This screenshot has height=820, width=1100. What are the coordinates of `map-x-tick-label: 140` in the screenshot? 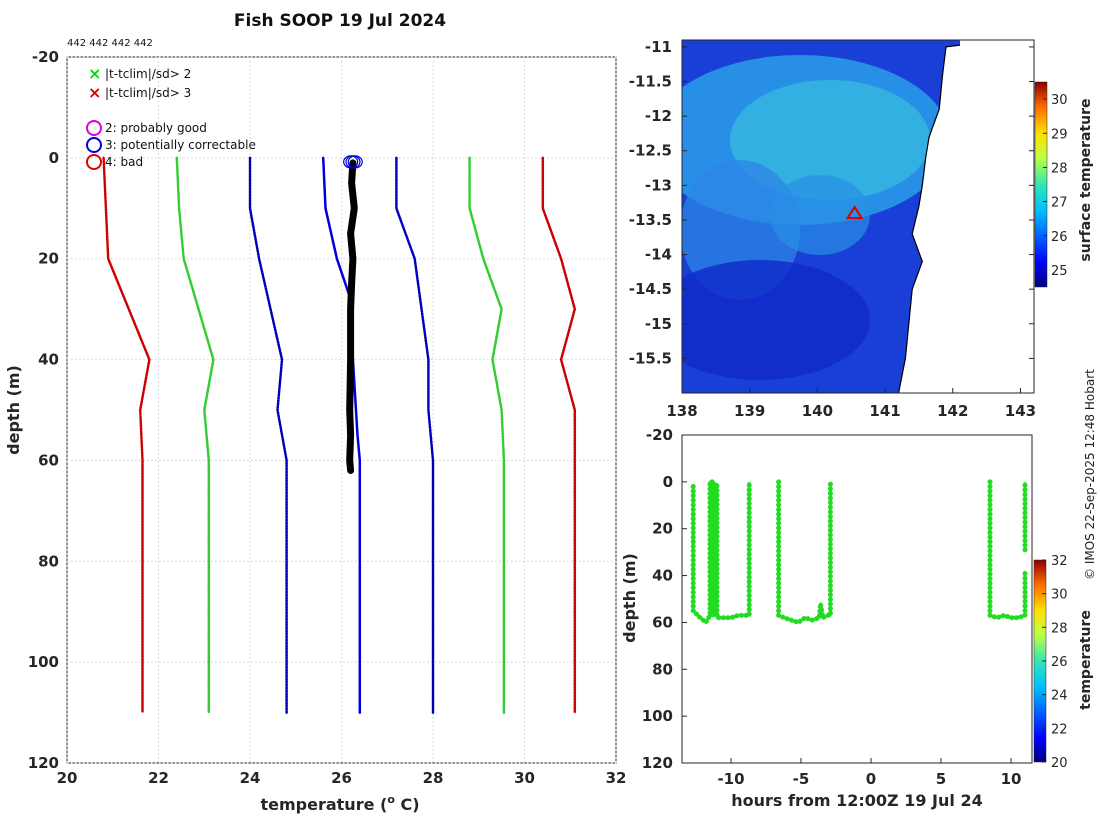 It's located at (817, 411).